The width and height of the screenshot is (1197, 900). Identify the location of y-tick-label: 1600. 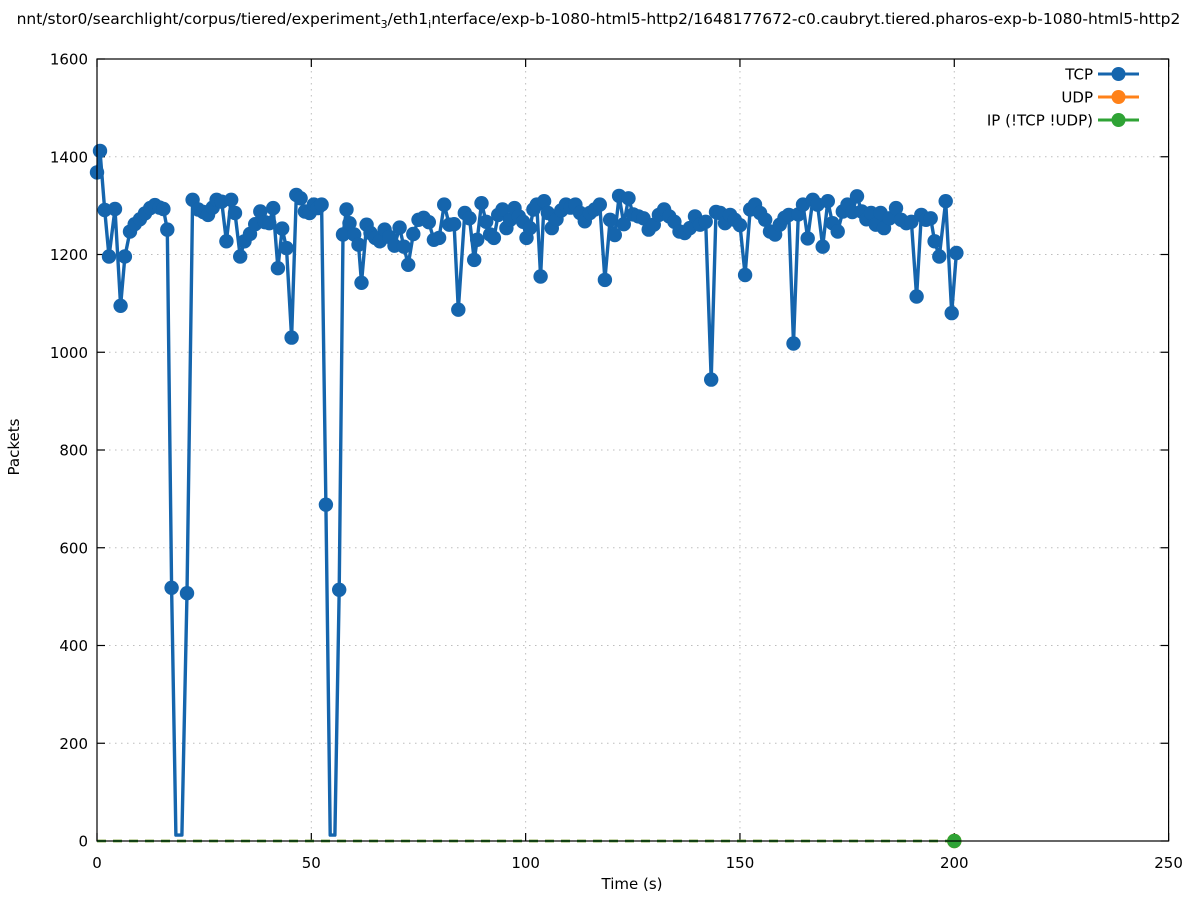
(69, 60).